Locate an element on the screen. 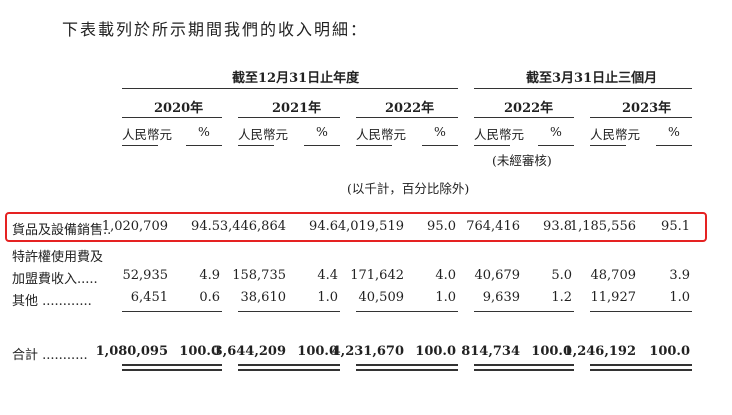 The image size is (732, 415). cell-value: 1,080,095 is located at coordinates (131, 351).